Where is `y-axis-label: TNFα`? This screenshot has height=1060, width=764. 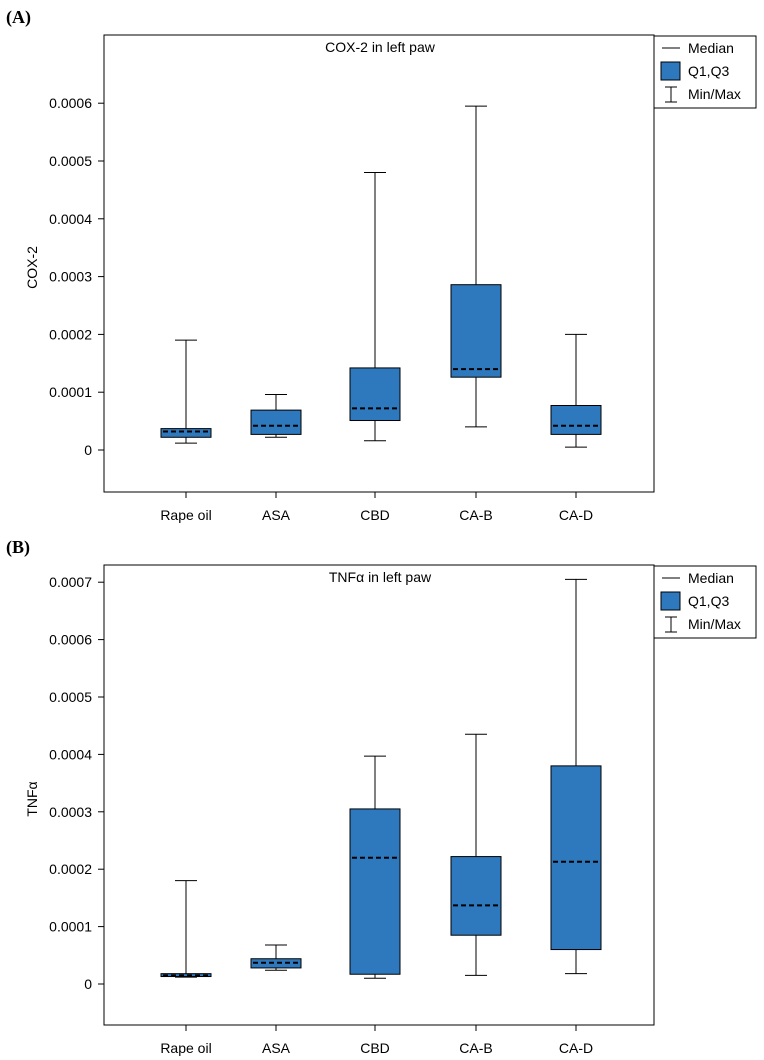 y-axis-label: TNFα is located at coordinates (32, 798).